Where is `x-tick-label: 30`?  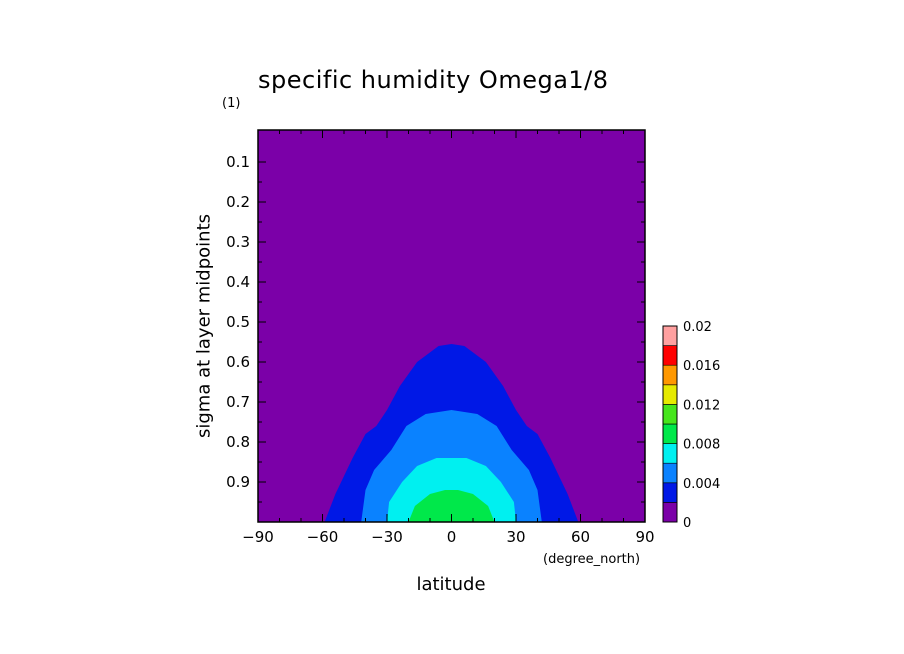
x-tick-label: 30 is located at coordinates (515, 537).